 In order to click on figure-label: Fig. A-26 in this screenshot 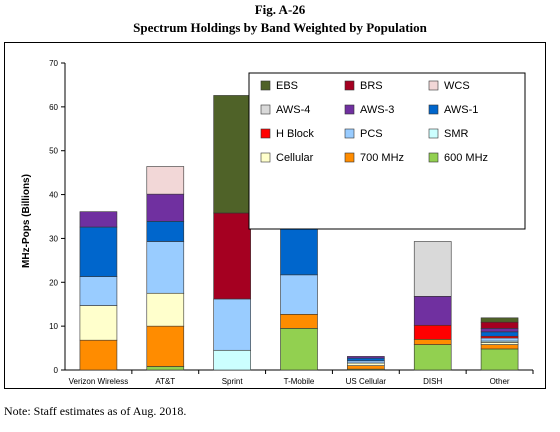, I will do `click(280, 9)`.